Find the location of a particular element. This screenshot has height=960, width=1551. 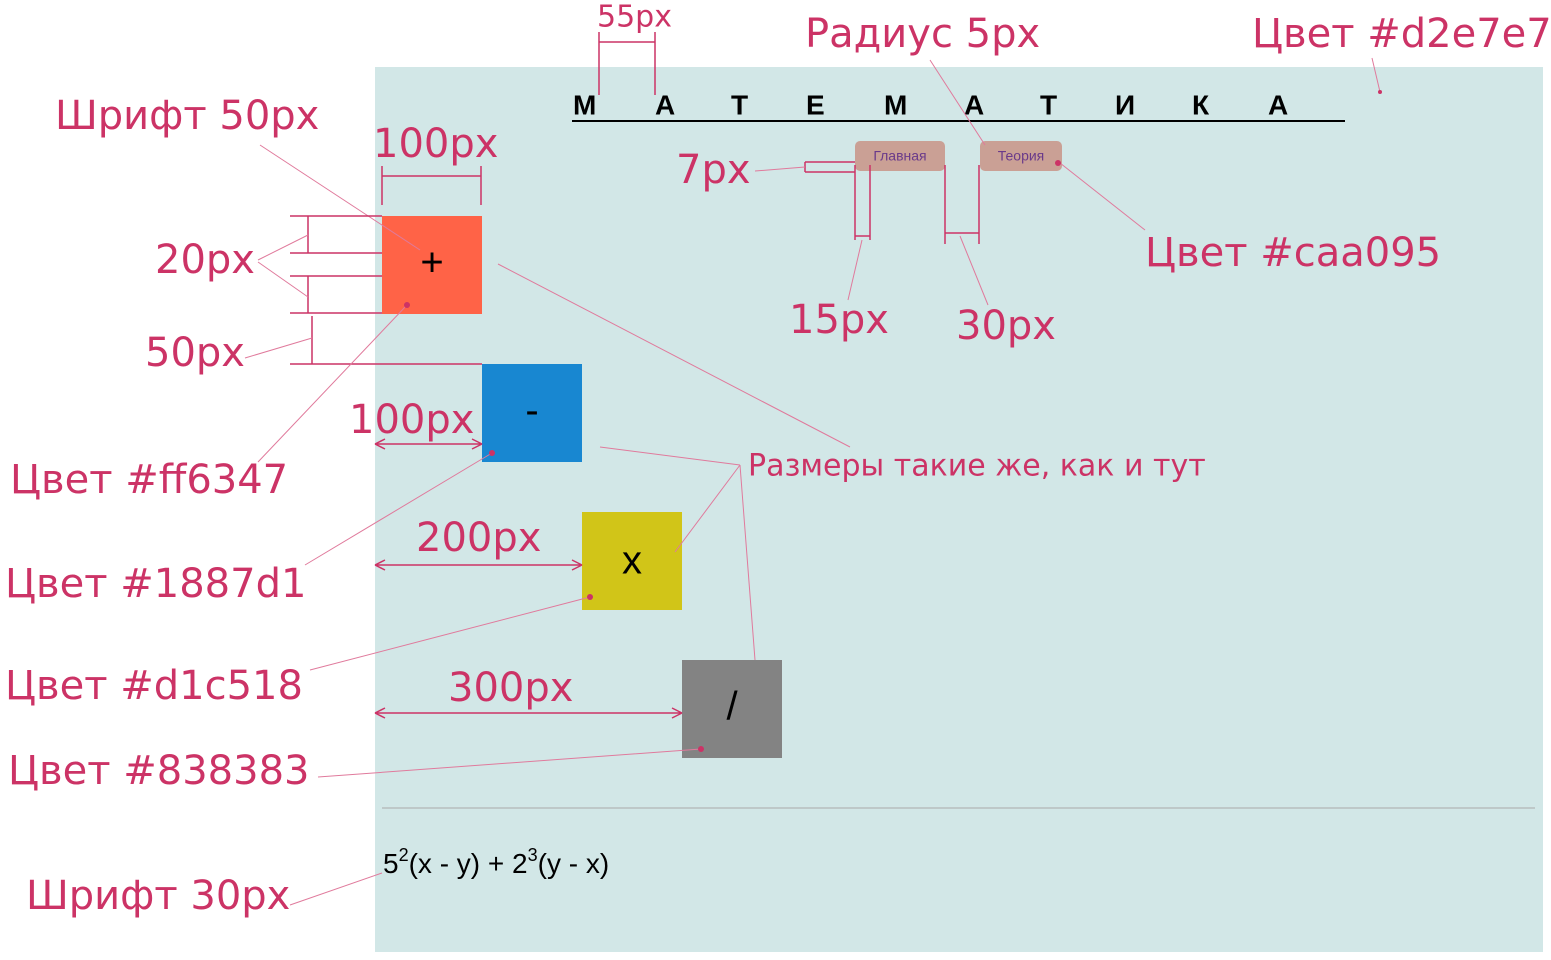

title-letter: И is located at coordinates (1125, 104).